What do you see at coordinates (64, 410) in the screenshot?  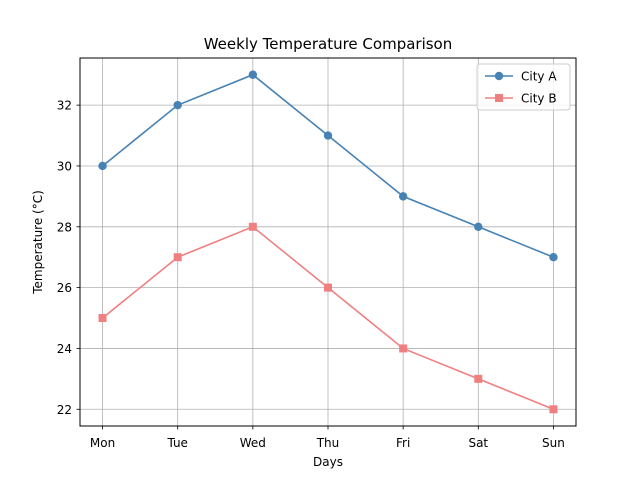 I see `y-tick-label: 22` at bounding box center [64, 410].